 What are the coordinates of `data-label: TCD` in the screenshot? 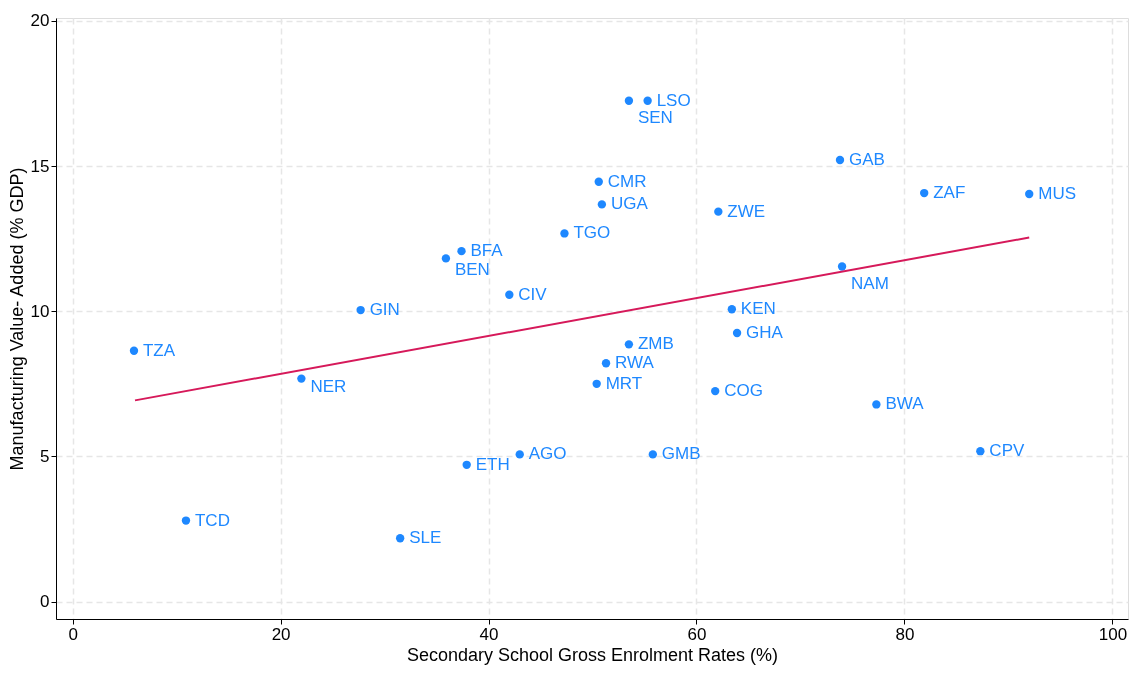 It's located at (212, 520).